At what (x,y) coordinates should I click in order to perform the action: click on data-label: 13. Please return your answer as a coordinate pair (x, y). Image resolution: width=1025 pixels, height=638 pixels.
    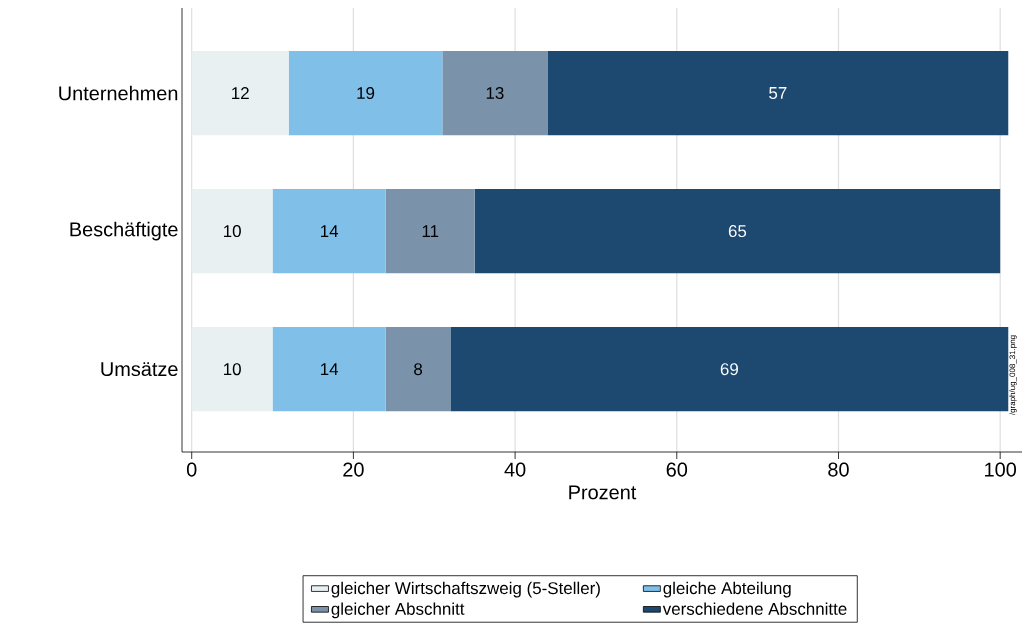
    Looking at the image, I should click on (495, 93).